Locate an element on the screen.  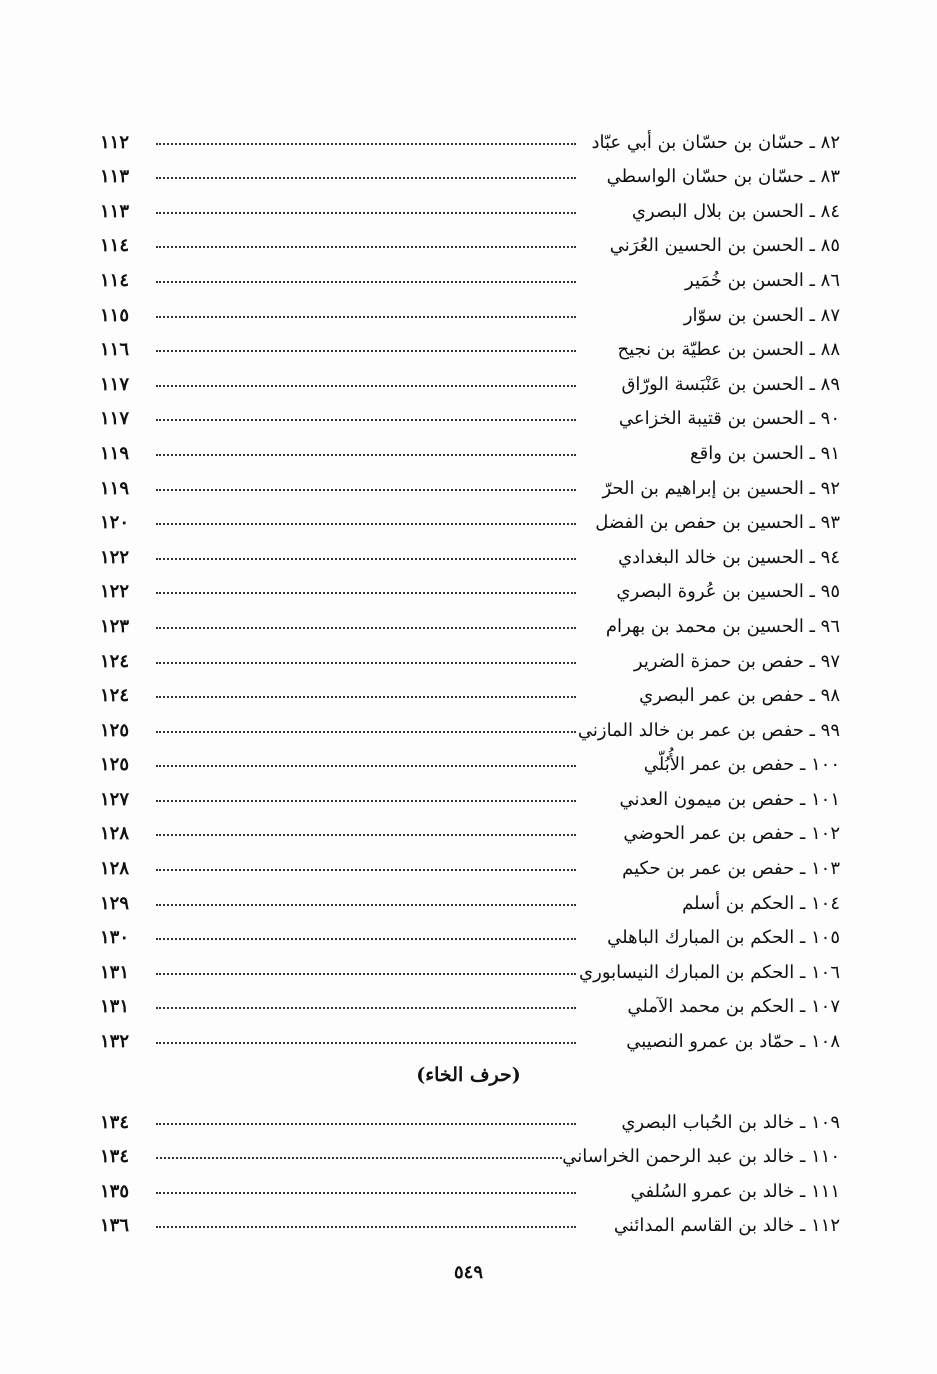
entry-title: ١٠٠ ـ حفص بن عمر الأُبُلّي is located at coordinates (741, 765).